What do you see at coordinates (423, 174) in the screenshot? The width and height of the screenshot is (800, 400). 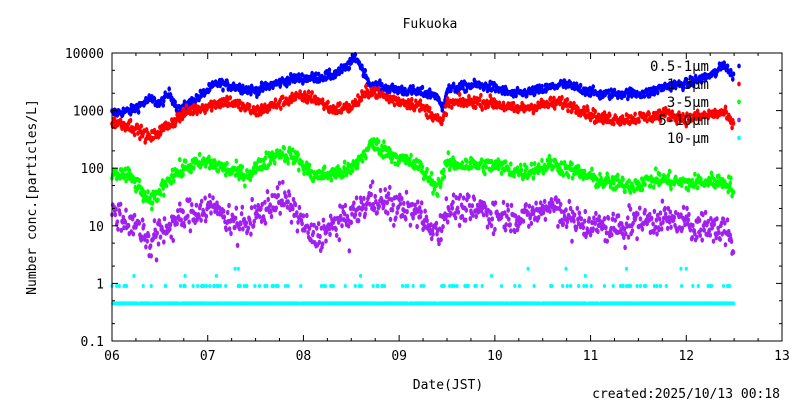 I see `series-3-5μm` at bounding box center [423, 174].